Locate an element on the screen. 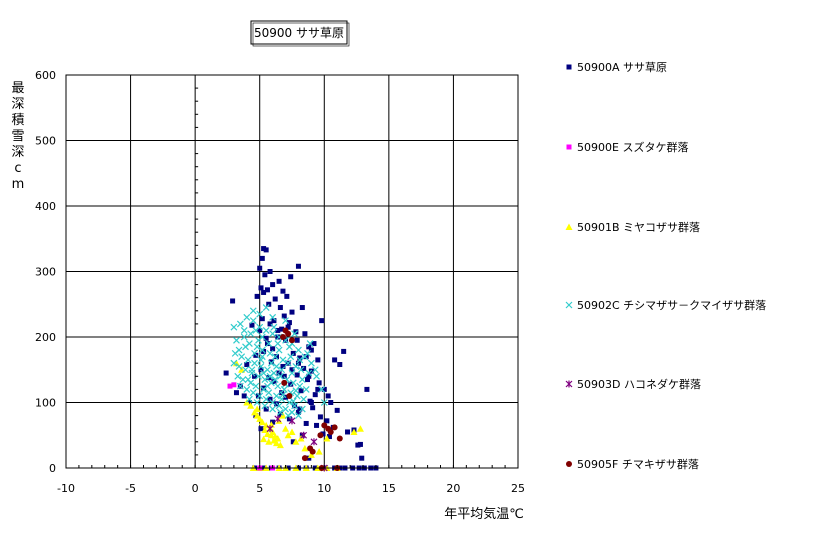 The image size is (816, 534). legend-label: 50900A ササ草原 is located at coordinates (622, 67).